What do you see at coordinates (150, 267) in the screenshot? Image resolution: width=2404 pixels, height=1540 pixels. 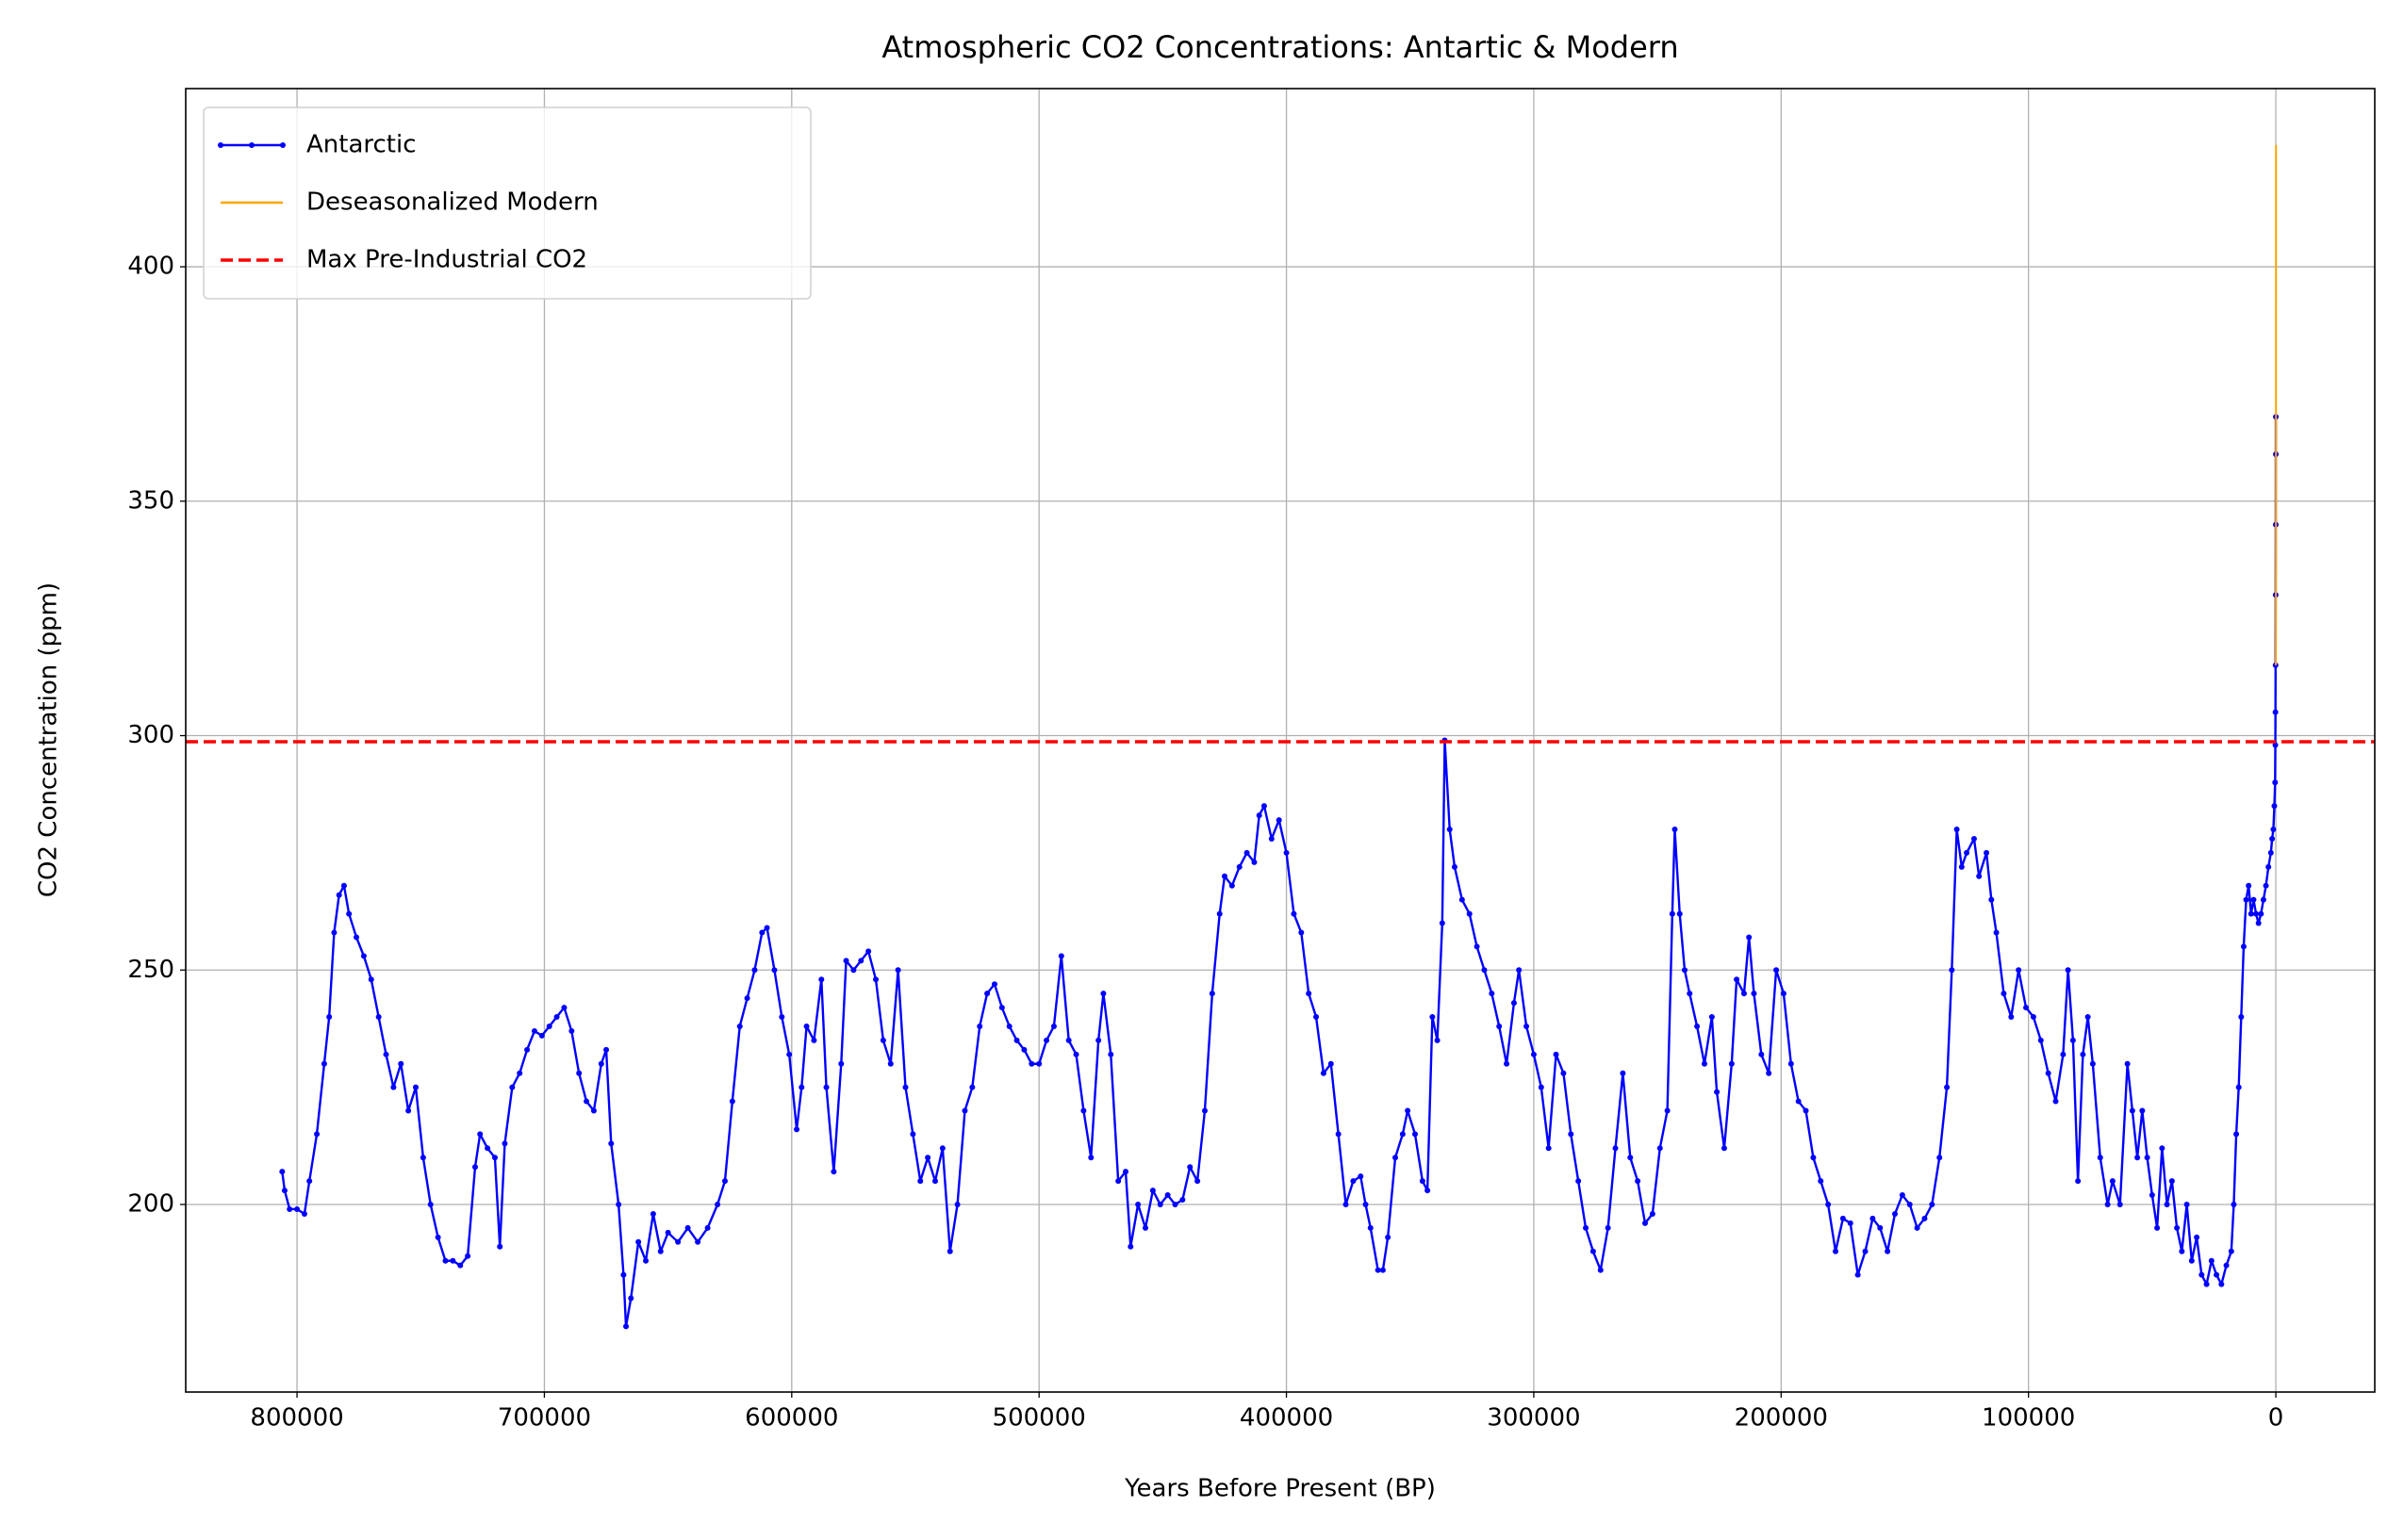 I see `y-tick-label: 400` at bounding box center [150, 267].